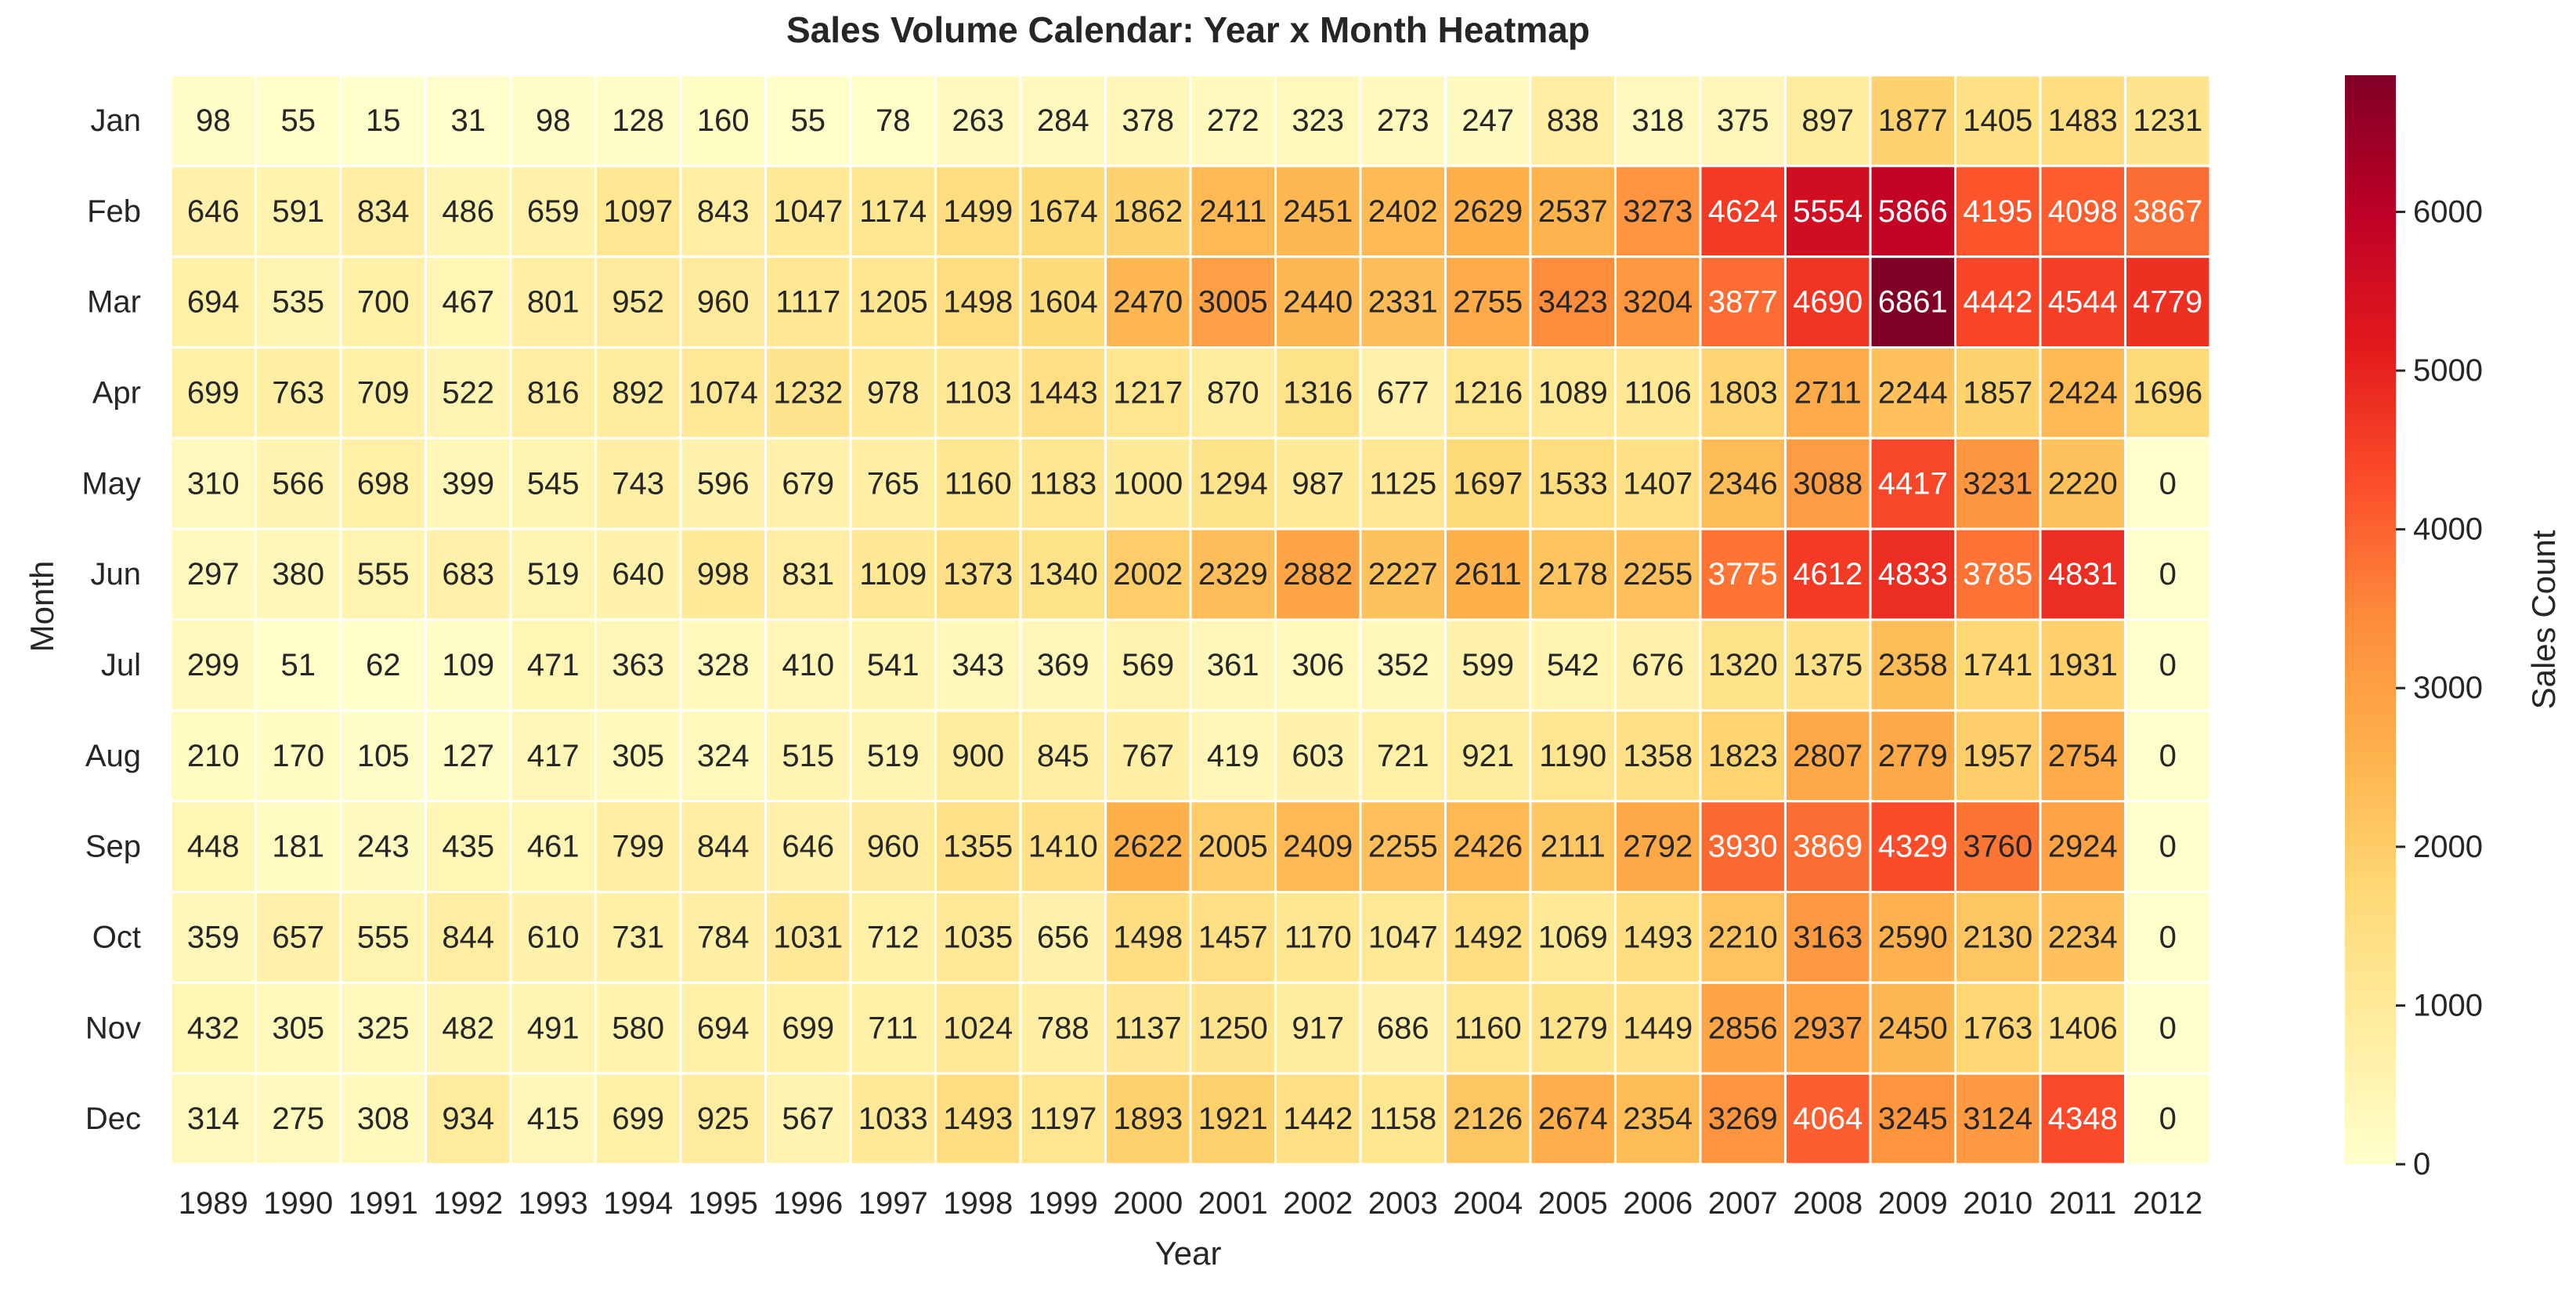 This screenshot has height=1299, width=2576. What do you see at coordinates (1487, 120) in the screenshot?
I see `cell-value-label: 247` at bounding box center [1487, 120].